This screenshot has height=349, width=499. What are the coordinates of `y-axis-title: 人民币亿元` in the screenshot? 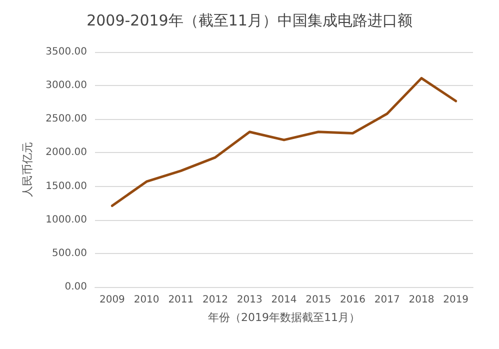 It's located at (27, 169).